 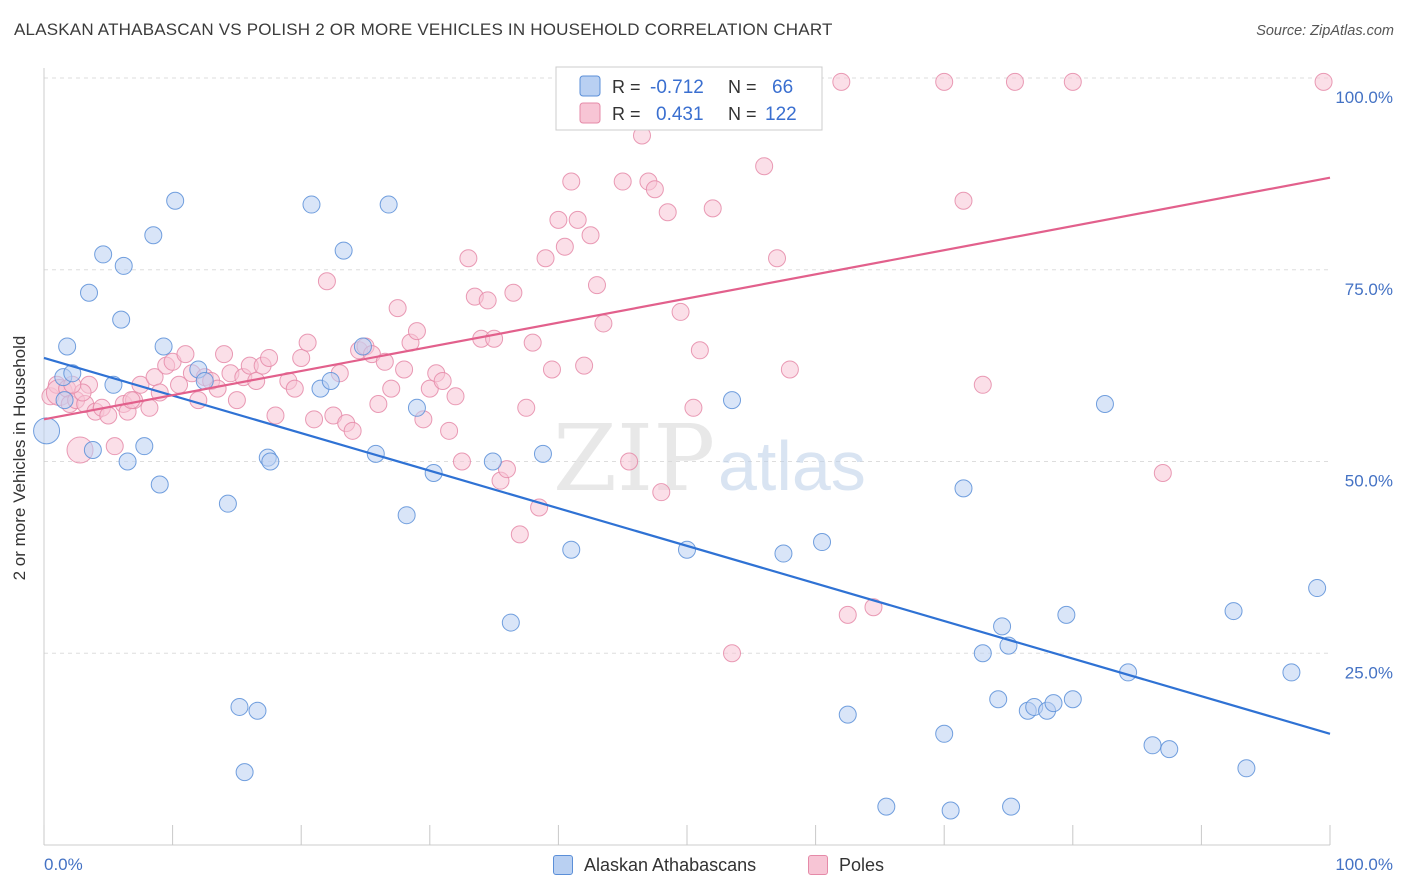 I want to click on y-tick-label: 100.0%, so click(x=1364, y=97).